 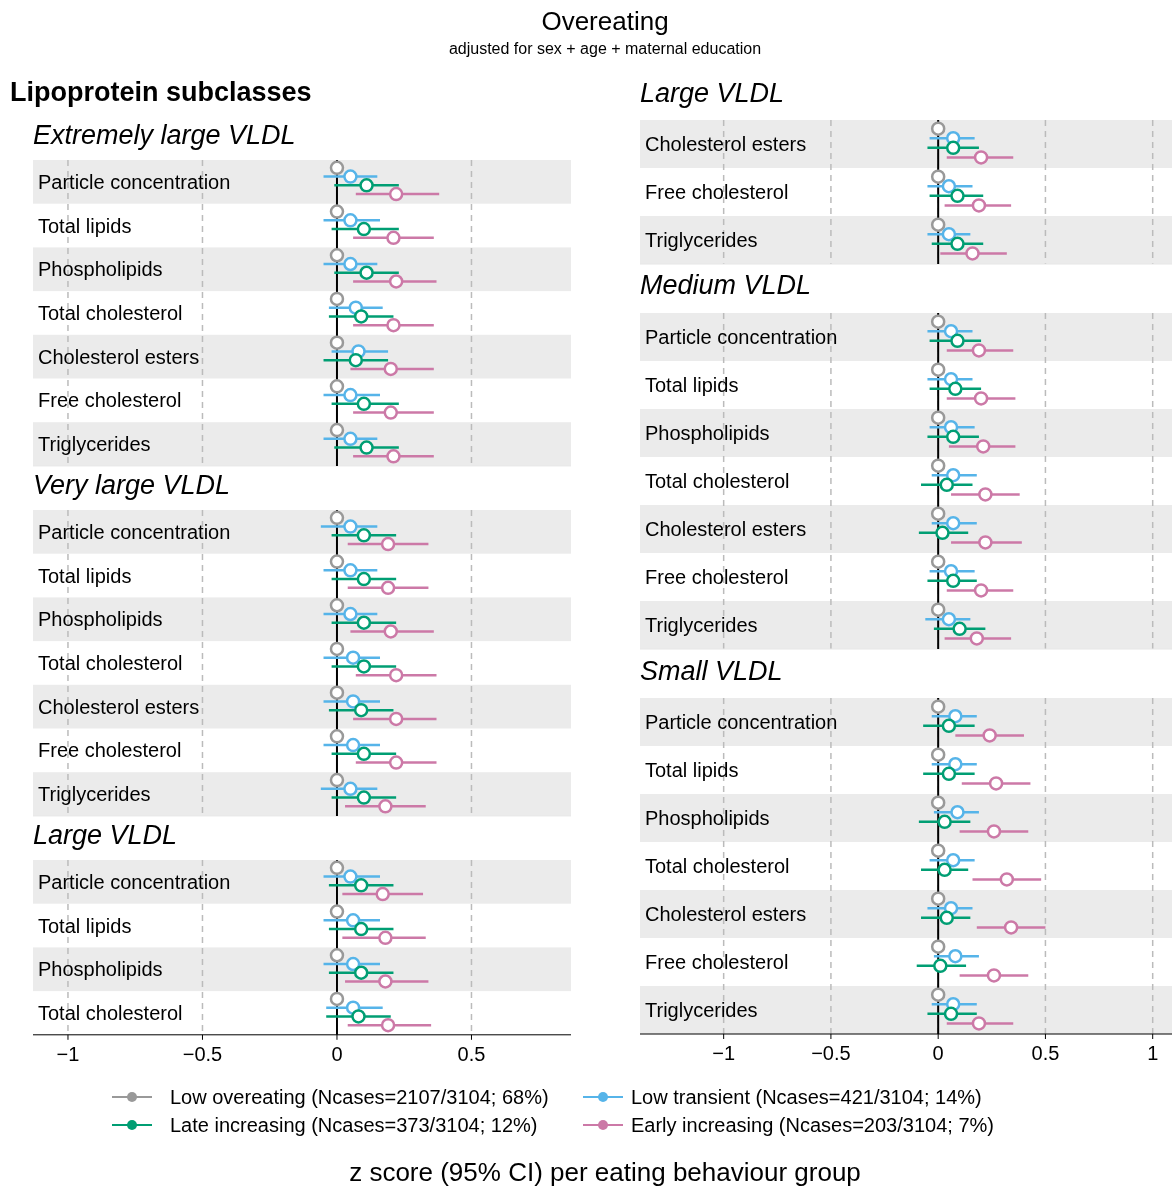 What do you see at coordinates (605, 21) in the screenshot?
I see `text: Overeating` at bounding box center [605, 21].